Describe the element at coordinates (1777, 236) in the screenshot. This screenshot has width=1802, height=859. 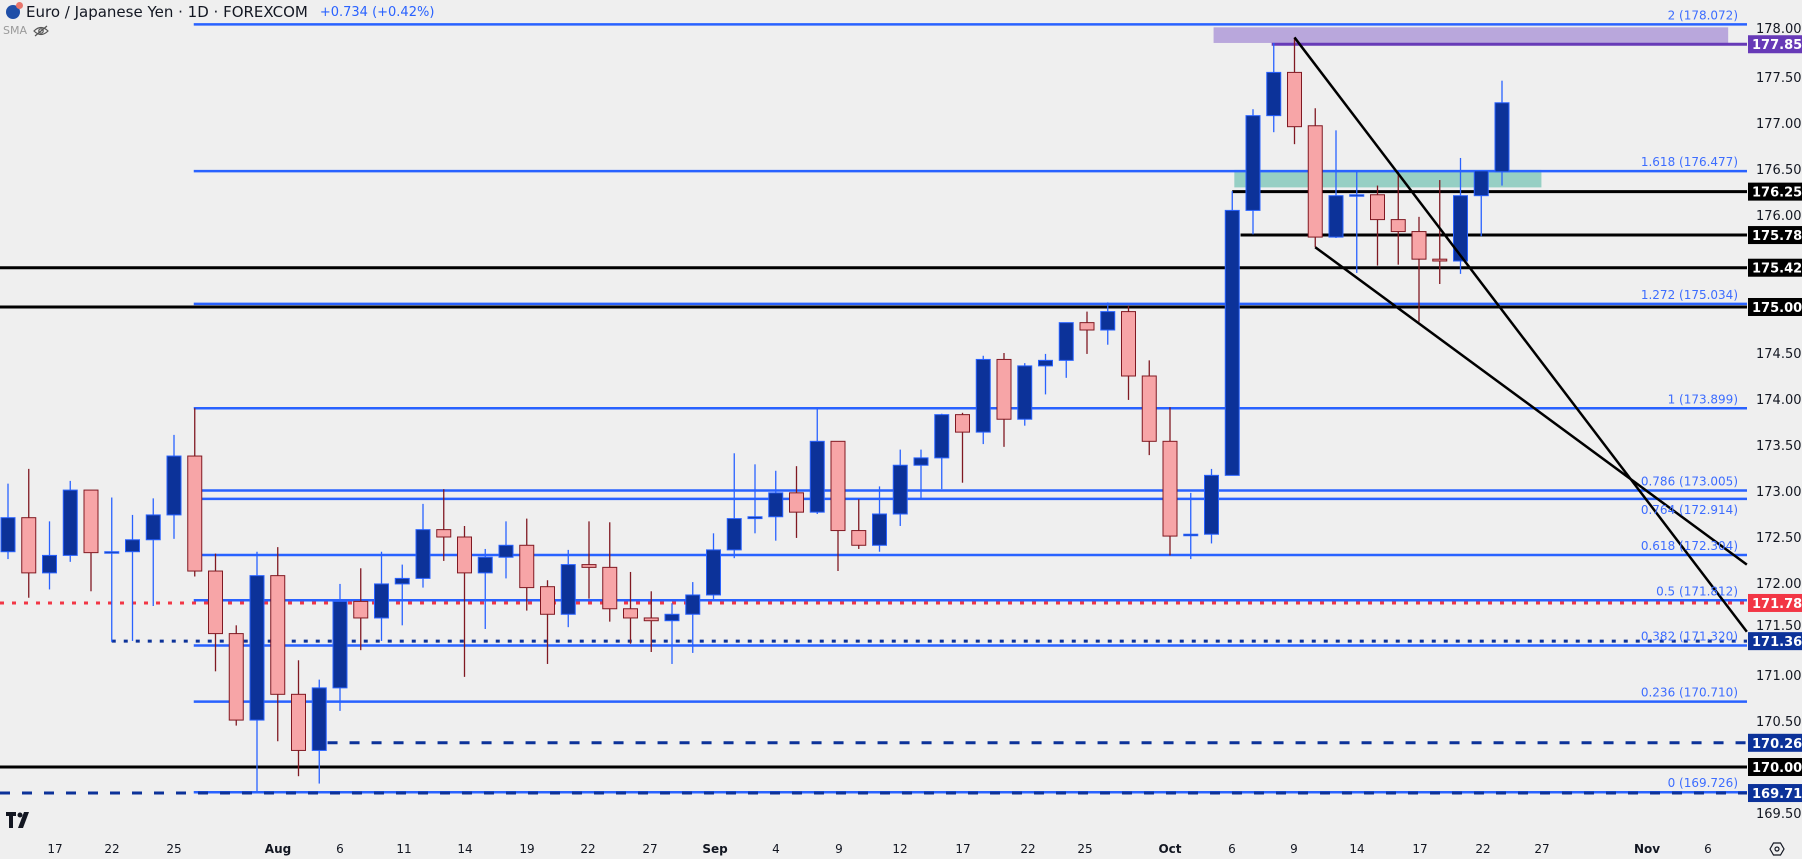
I see `price-label-text: 175.782` at that location.